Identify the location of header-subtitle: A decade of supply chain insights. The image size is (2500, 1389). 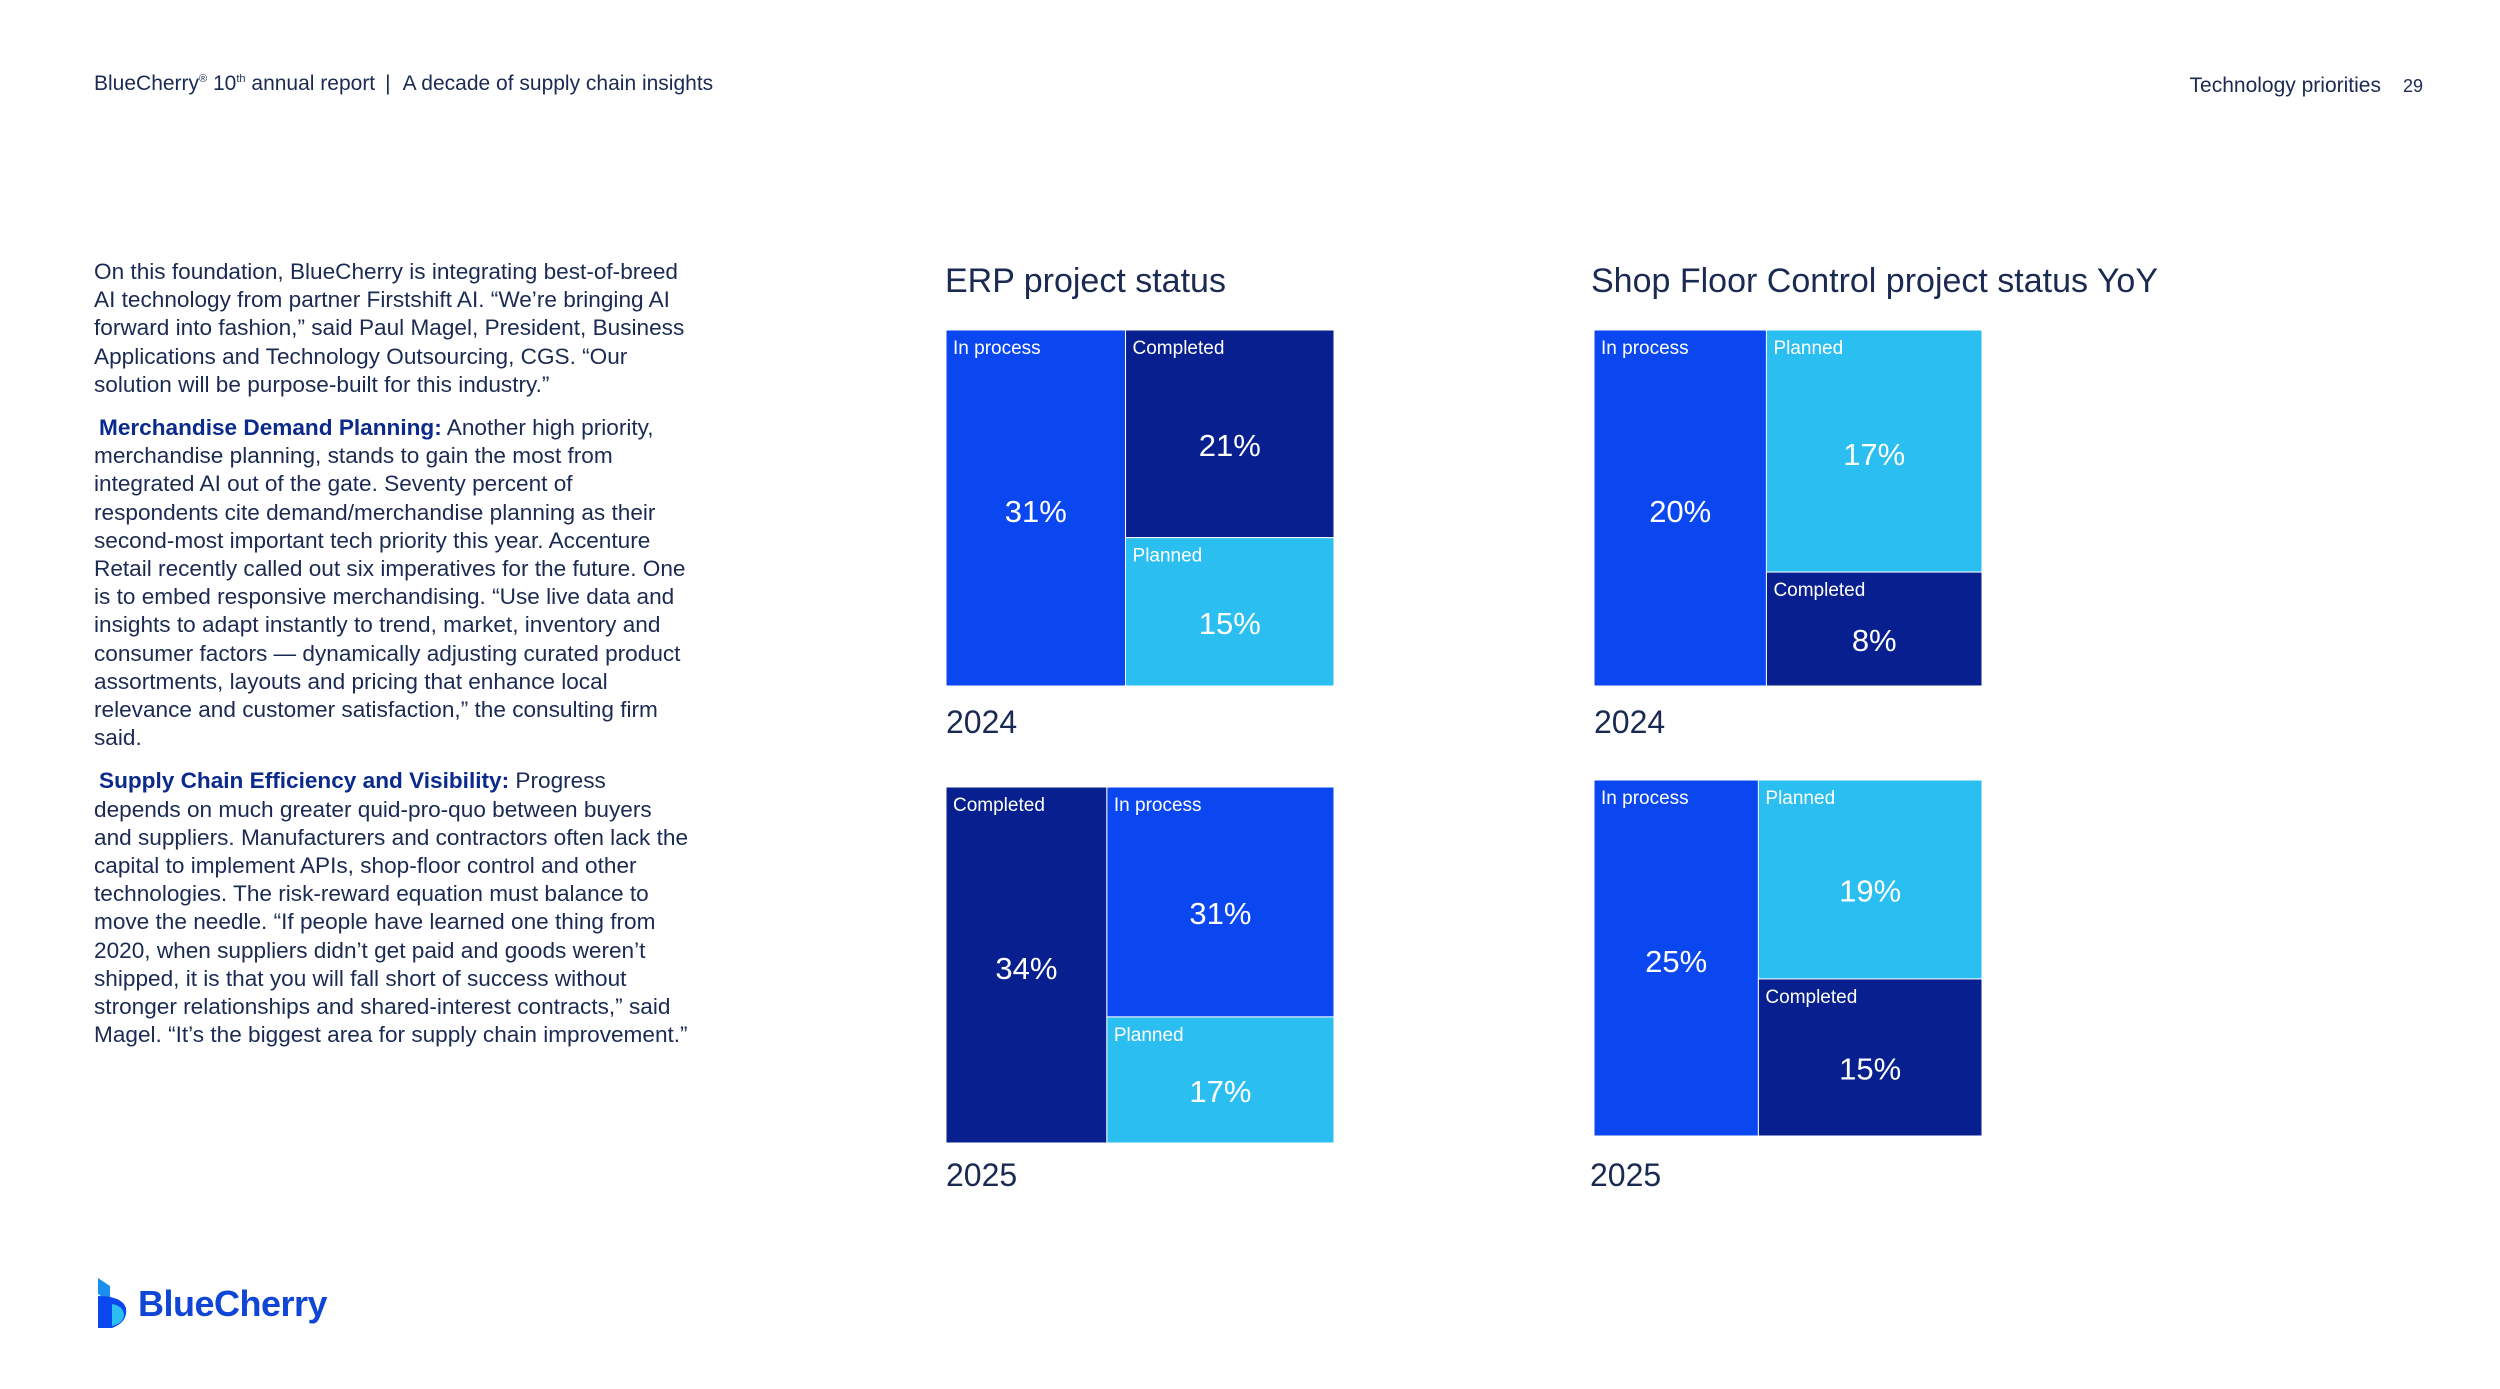
(558, 83).